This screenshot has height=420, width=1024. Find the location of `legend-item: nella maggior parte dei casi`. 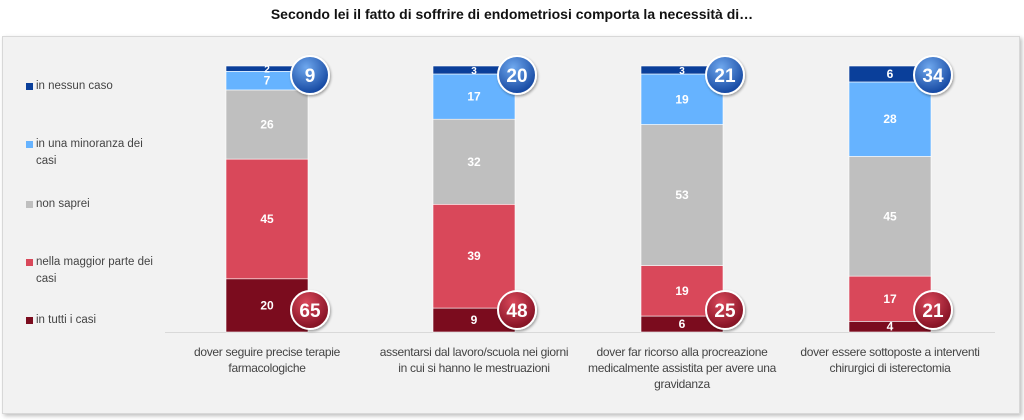

legend-item: nella maggior parte dei casi is located at coordinates (91, 271).